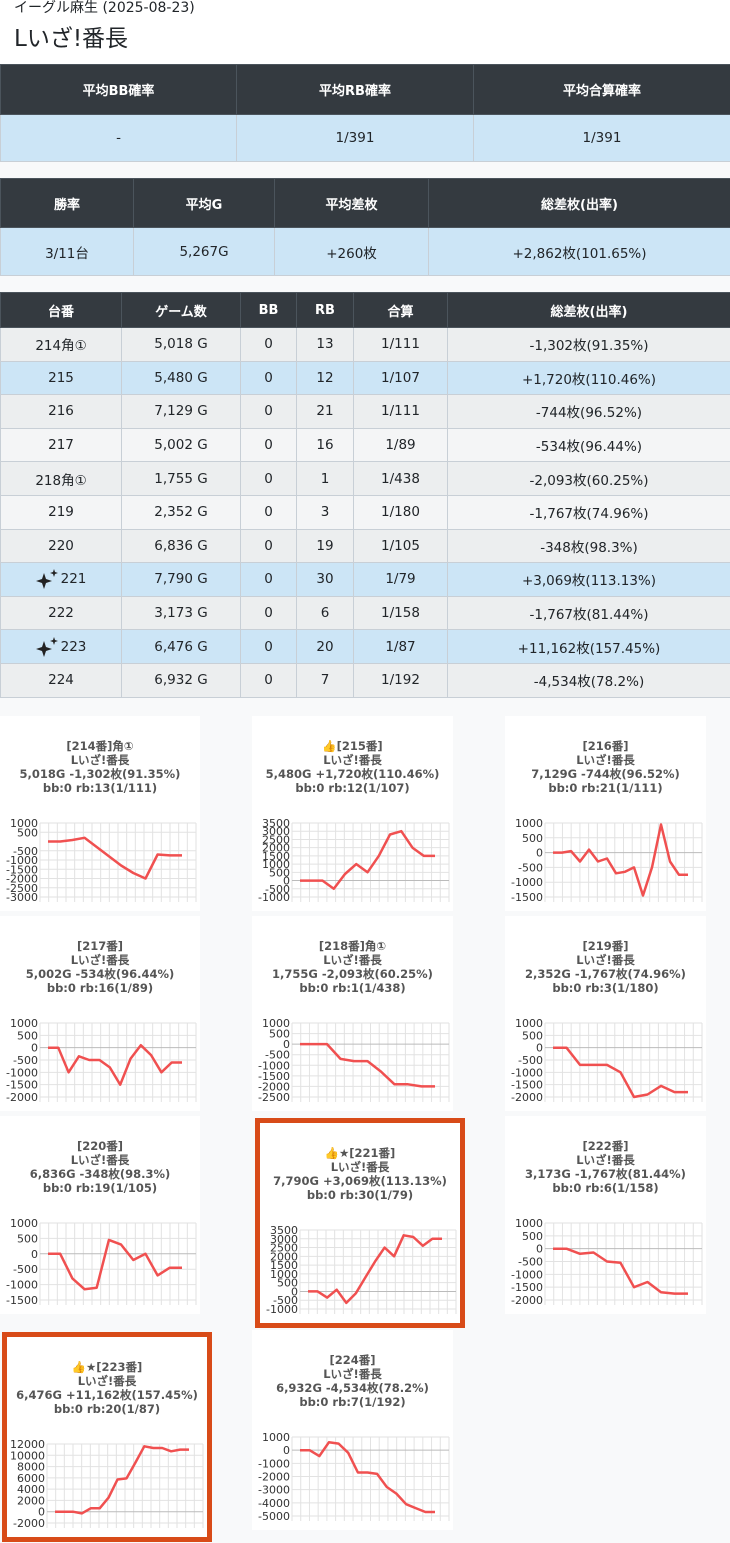 The width and height of the screenshot is (730, 1543). What do you see at coordinates (589, 615) in the screenshot?
I see `total-diff-text: -1,767枚(81.44%)` at bounding box center [589, 615].